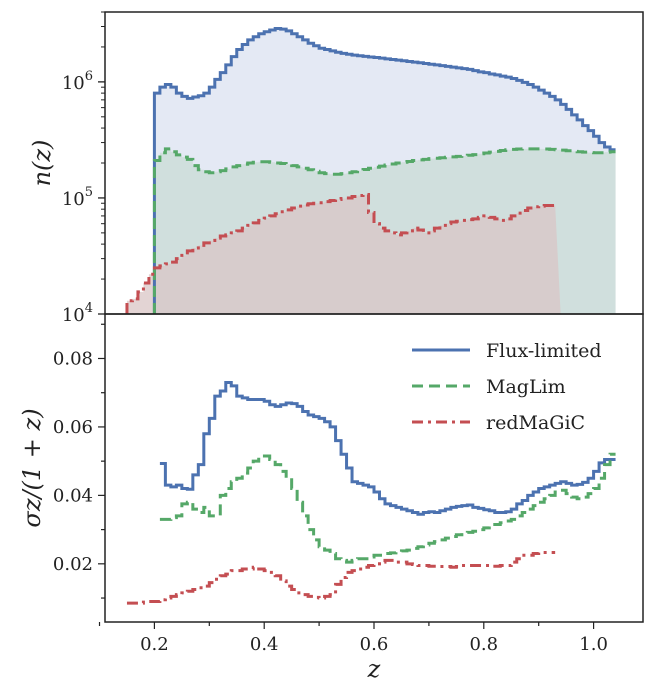  I want to click on x-tick-label: 1.0, so click(593, 644).